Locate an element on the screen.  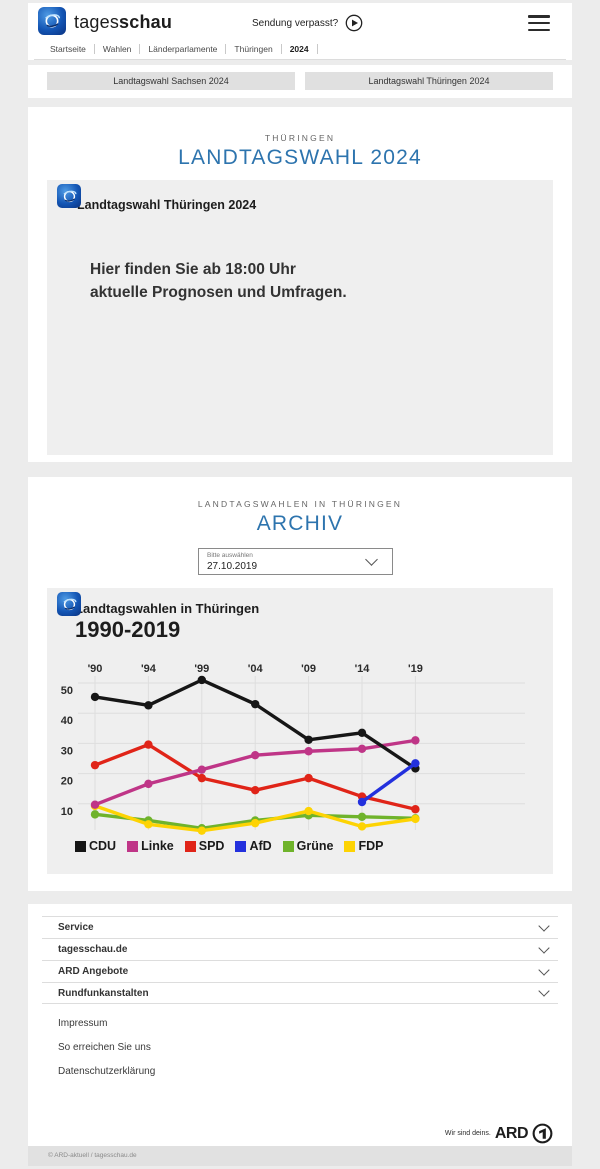
chart-subtitle: 1990-2019 is located at coordinates (128, 629).